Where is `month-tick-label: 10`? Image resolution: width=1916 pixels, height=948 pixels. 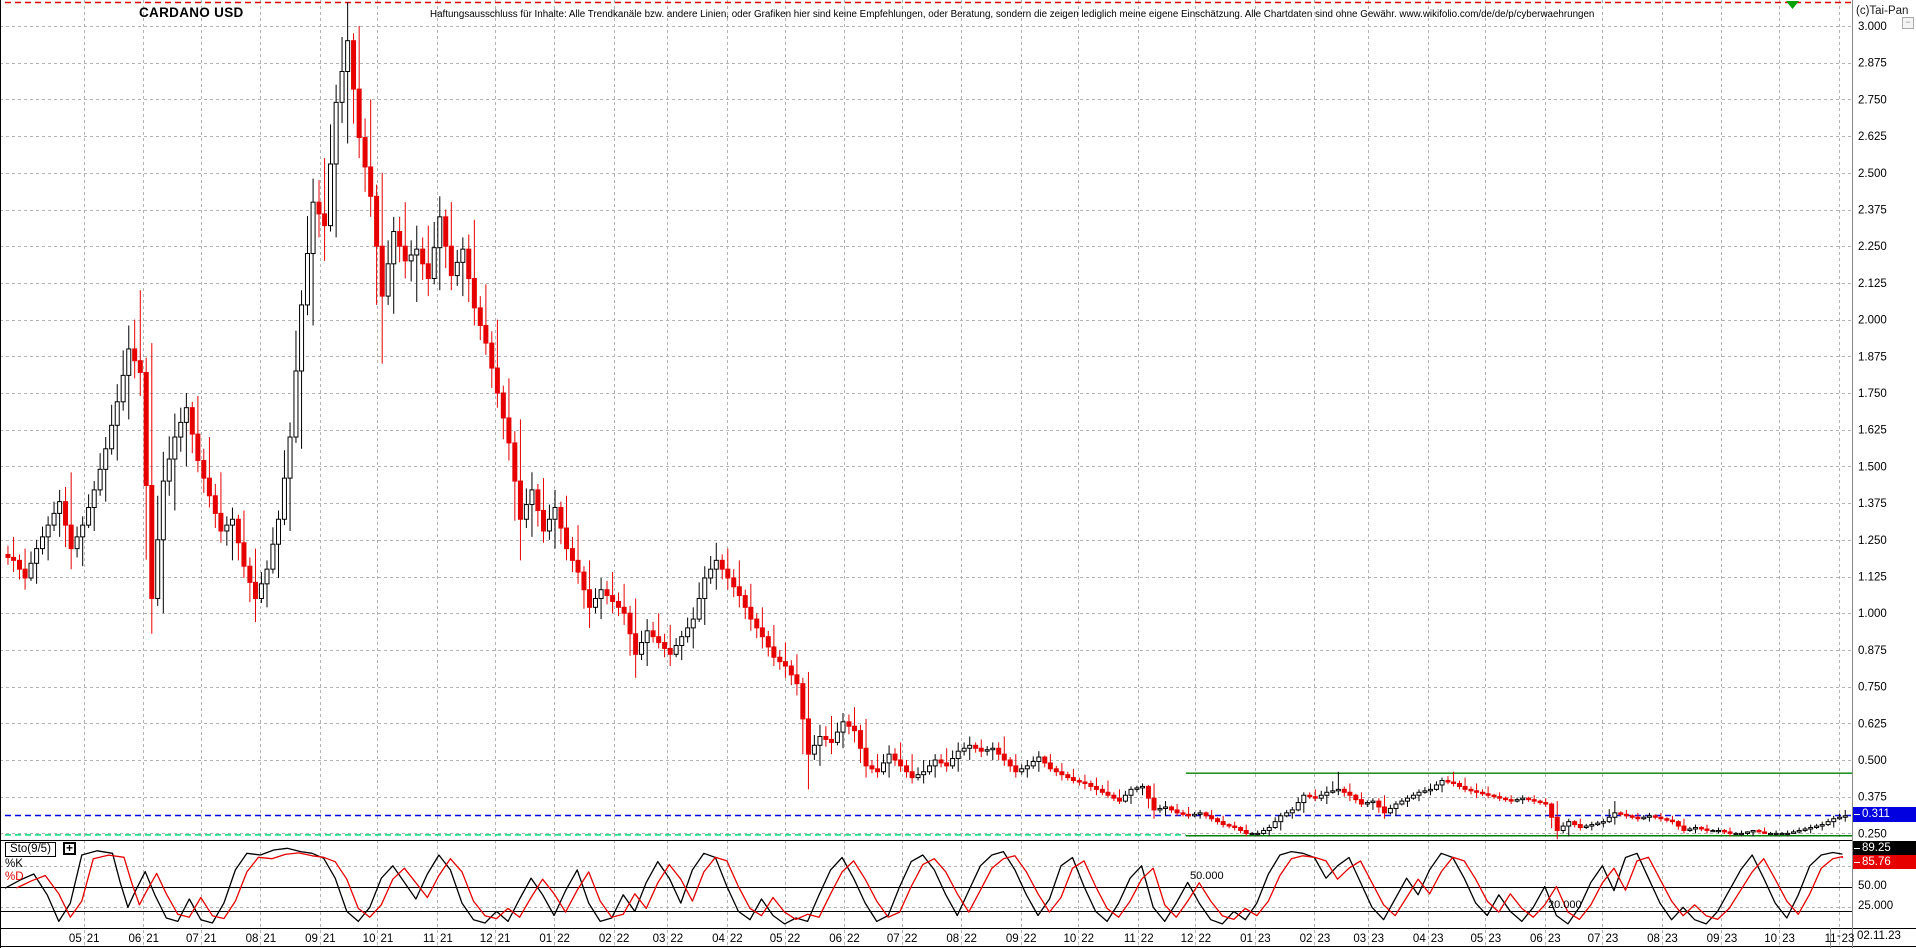
month-tick-label: 10 is located at coordinates (1770, 939).